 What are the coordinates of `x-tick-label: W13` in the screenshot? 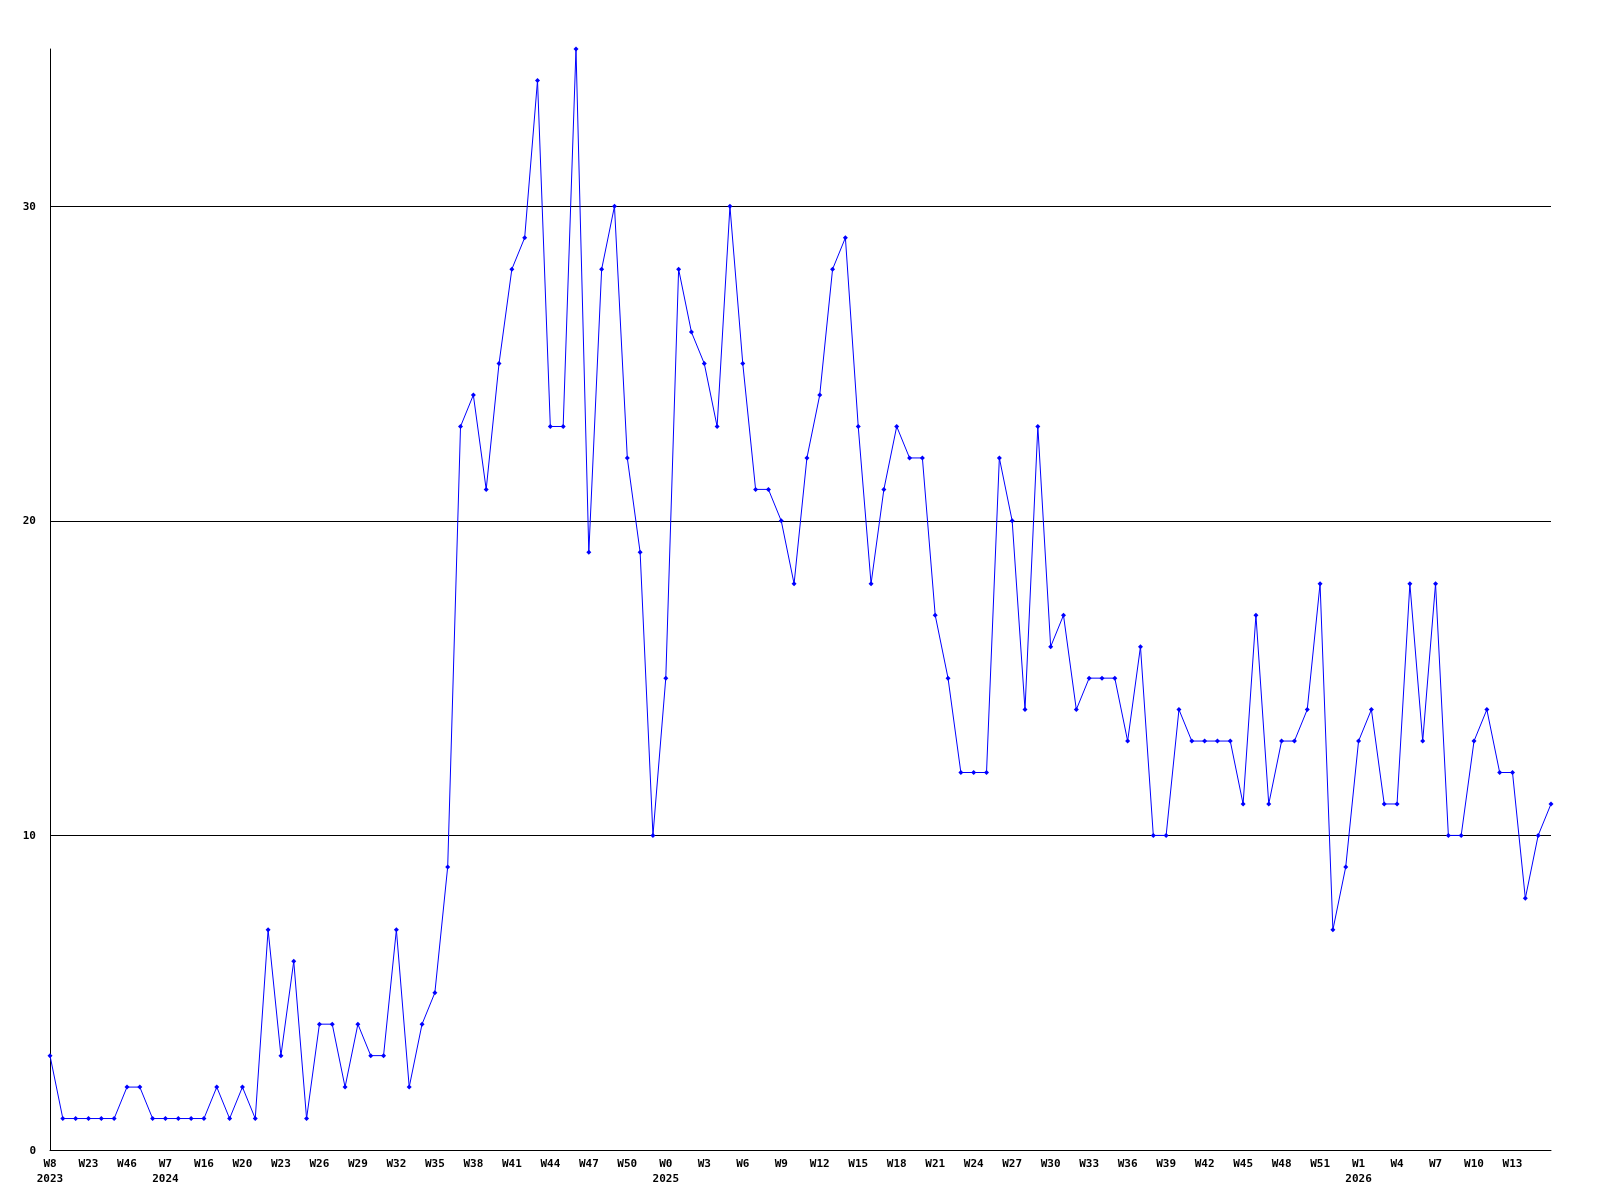 It's located at (1512, 1163).